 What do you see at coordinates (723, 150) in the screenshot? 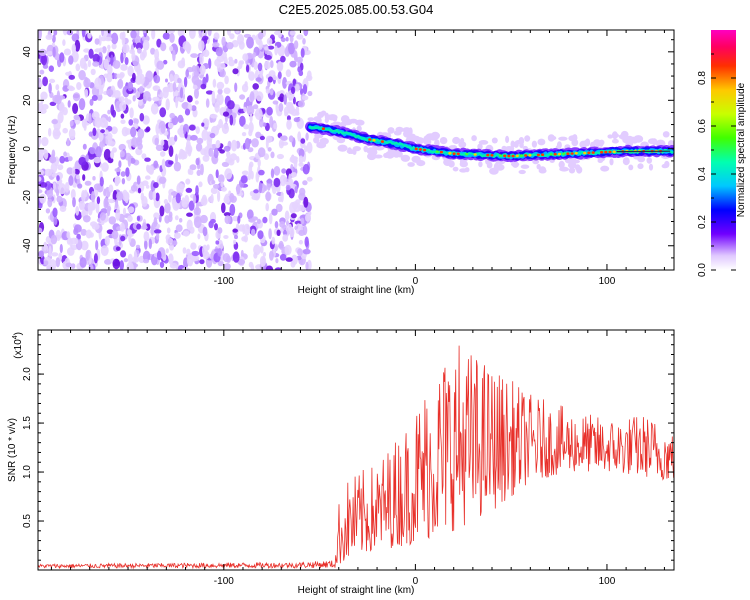
I see `colorbar-gradient` at bounding box center [723, 150].